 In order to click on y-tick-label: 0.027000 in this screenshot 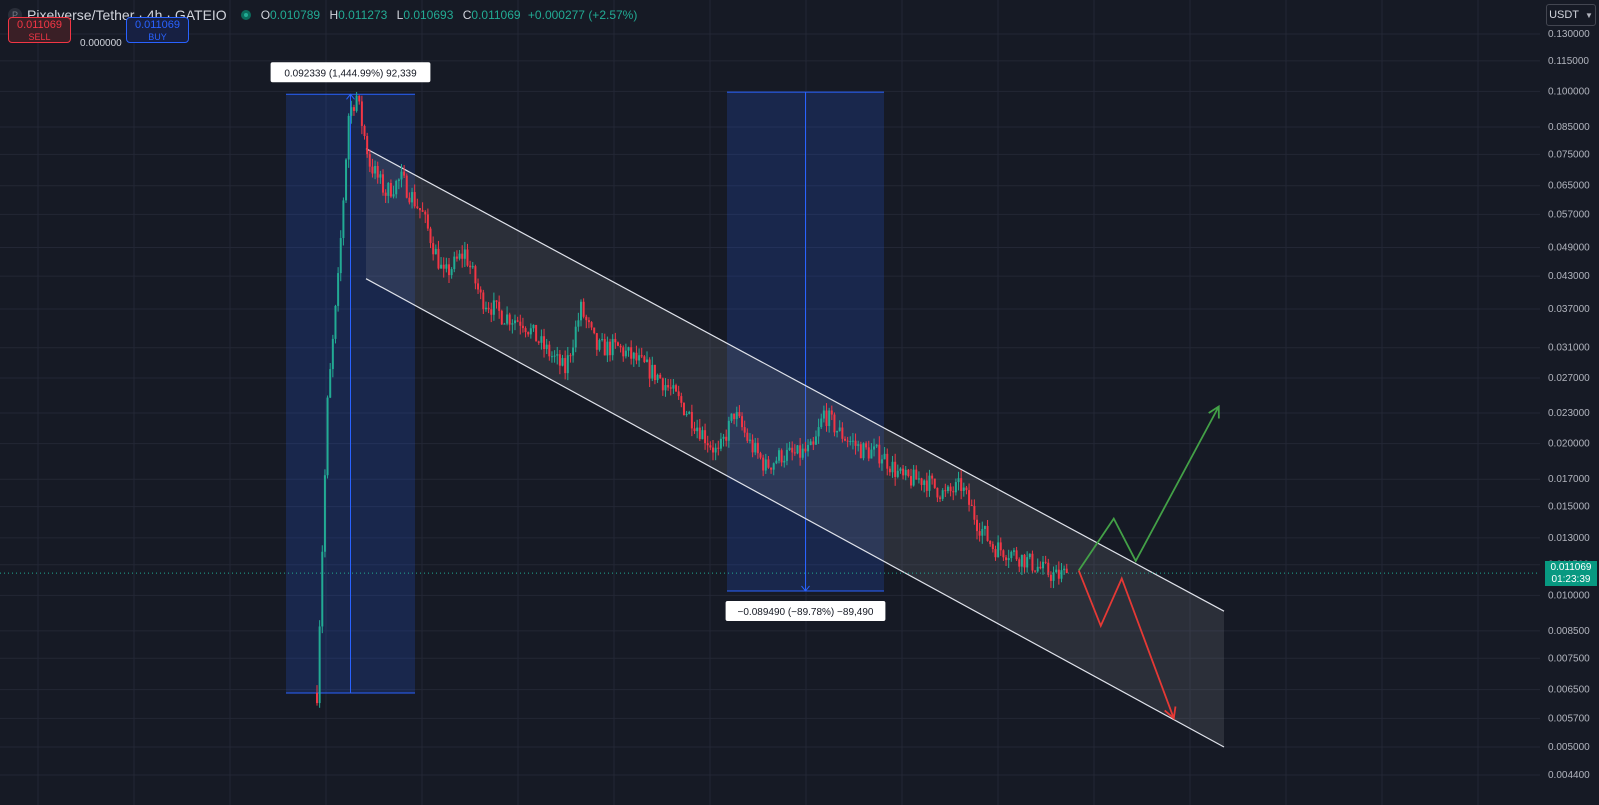, I will do `click(1569, 378)`.